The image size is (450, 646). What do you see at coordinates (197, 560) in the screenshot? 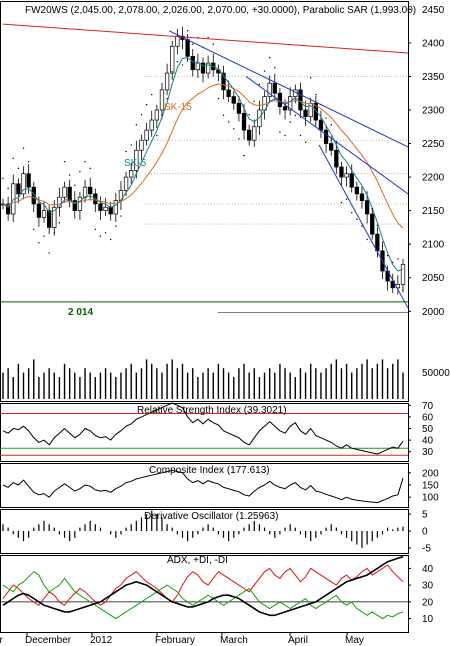
I see `adx-panel-title: ADX, +DI, -DI` at bounding box center [197, 560].